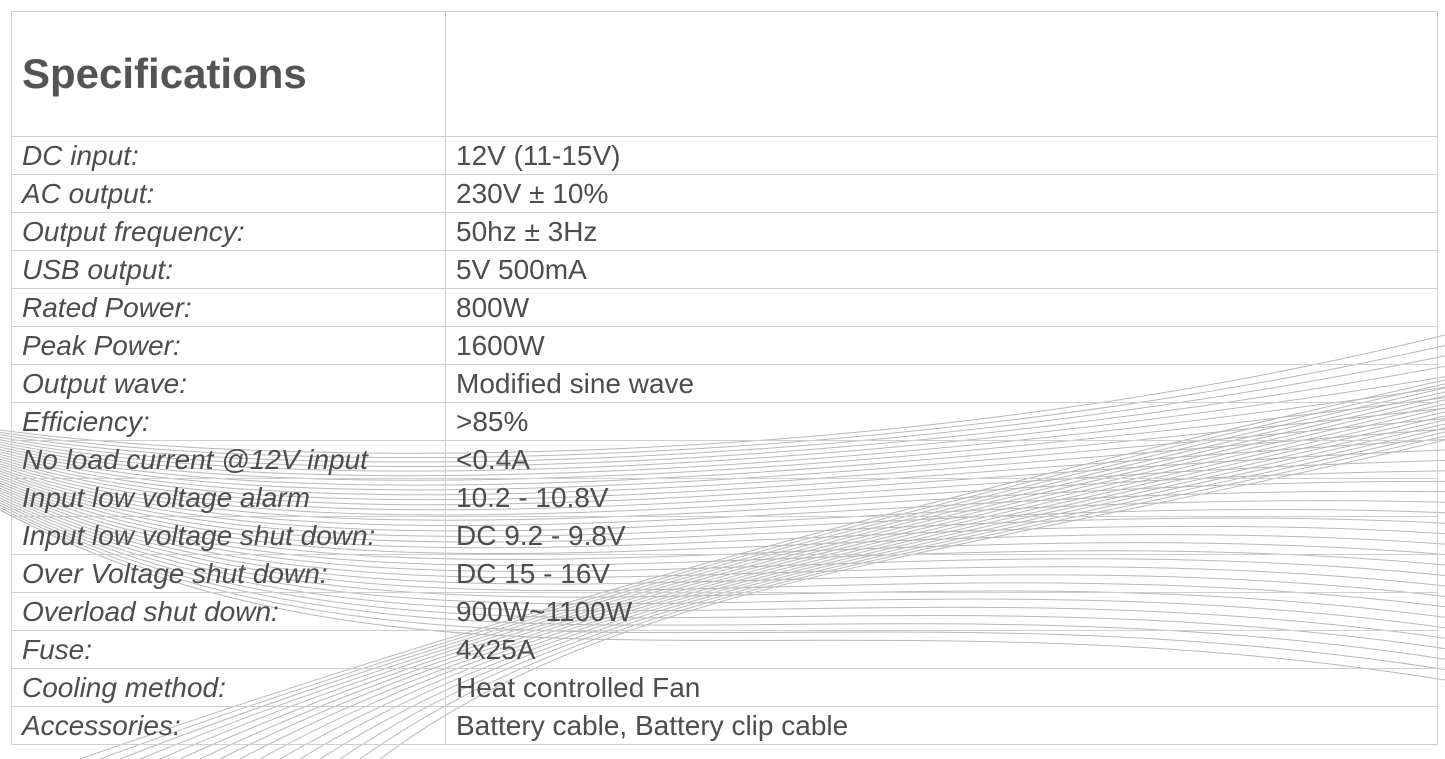 The image size is (1445, 759). What do you see at coordinates (228, 649) in the screenshot?
I see `spec-label: Fuse:` at bounding box center [228, 649].